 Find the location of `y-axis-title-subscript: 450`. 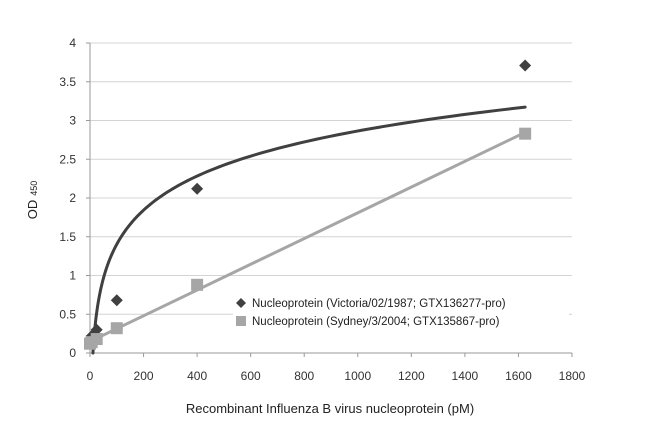

y-axis-title-subscript: 450 is located at coordinates (34, 188).